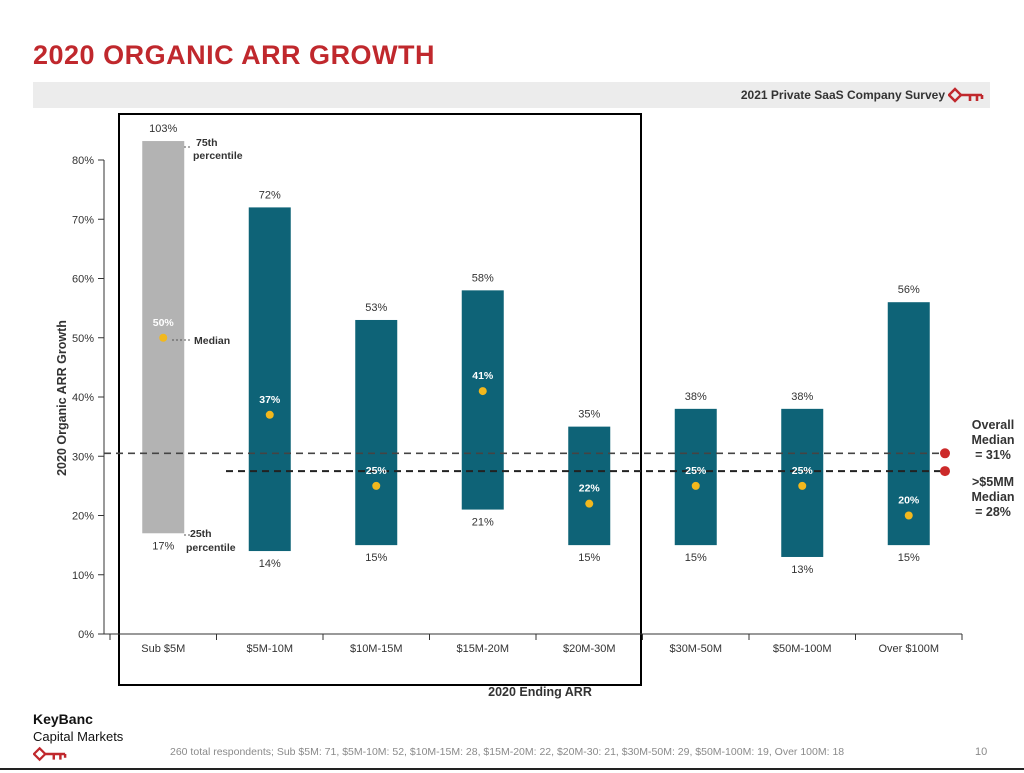 Image resolution: width=1024 pixels, height=773 pixels. I want to click on median-value-label: 50%, so click(164, 323).